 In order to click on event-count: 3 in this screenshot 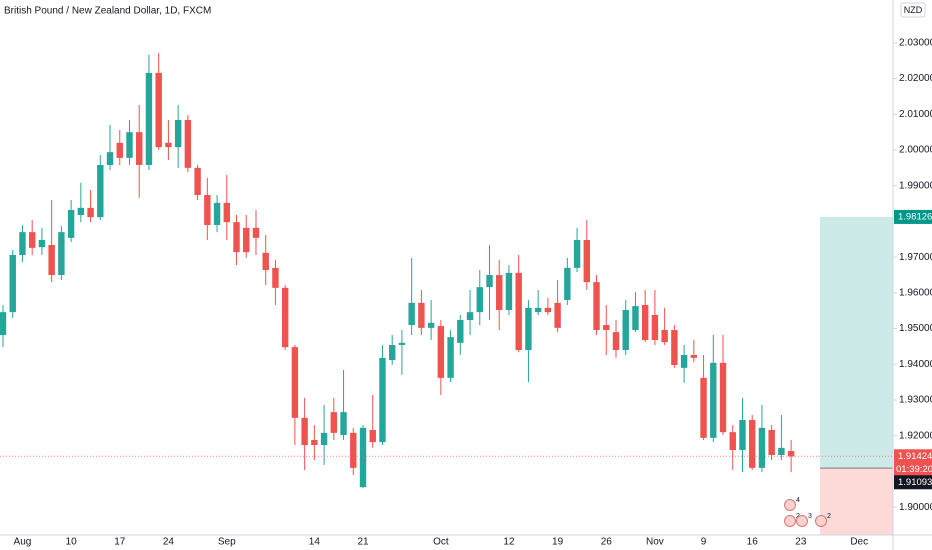, I will do `click(810, 516)`.